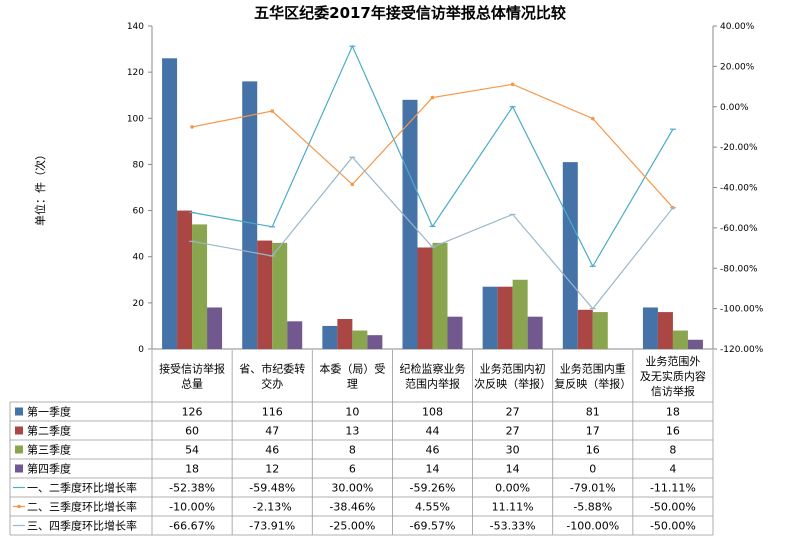 The height and width of the screenshot is (559, 800). What do you see at coordinates (737, 67) in the screenshot?
I see `y2-tick-label: 20.00%` at bounding box center [737, 67].